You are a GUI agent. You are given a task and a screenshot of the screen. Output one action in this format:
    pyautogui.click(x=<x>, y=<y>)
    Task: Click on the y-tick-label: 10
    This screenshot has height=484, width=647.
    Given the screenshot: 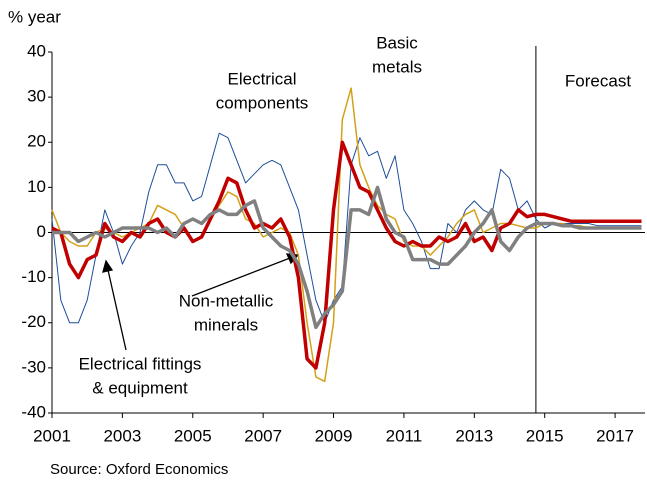 What is the action you would take?
    pyautogui.click(x=36, y=186)
    